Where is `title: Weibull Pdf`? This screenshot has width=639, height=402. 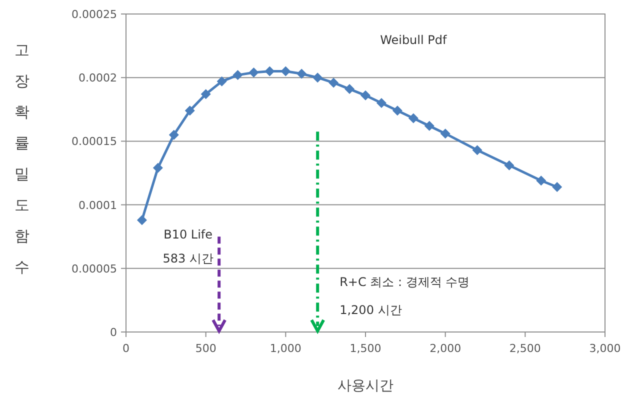
title: Weibull Pdf is located at coordinates (413, 40).